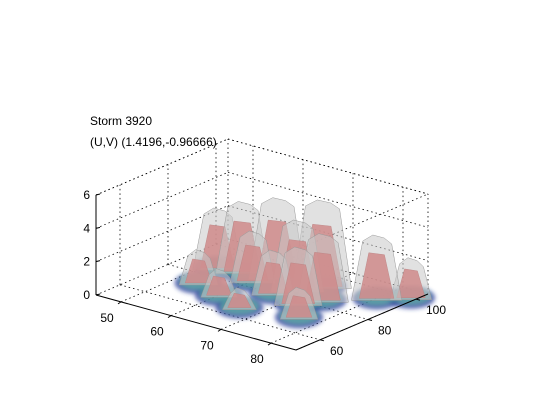  What do you see at coordinates (121, 121) in the screenshot?
I see `chart-title-line-1: Storm 3920` at bounding box center [121, 121].